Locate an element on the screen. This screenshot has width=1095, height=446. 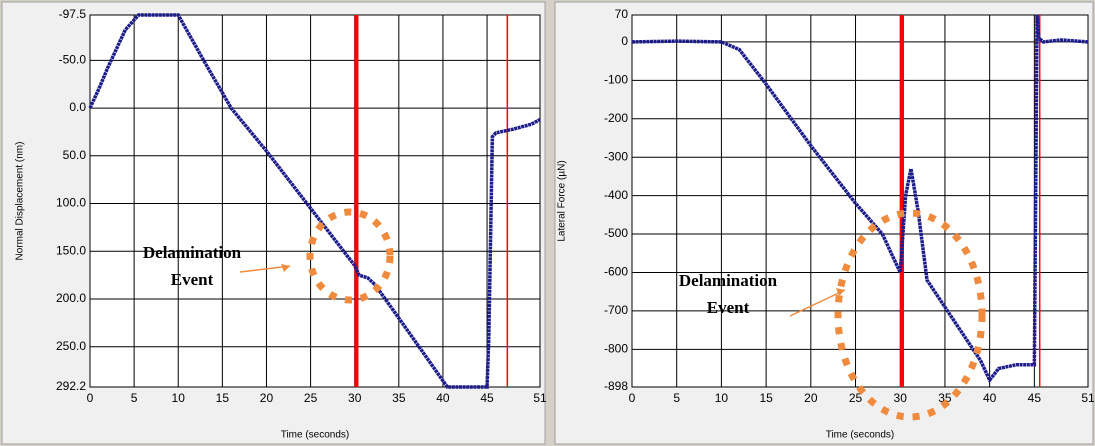
y-tick-label: 70 is located at coordinates (622, 14).